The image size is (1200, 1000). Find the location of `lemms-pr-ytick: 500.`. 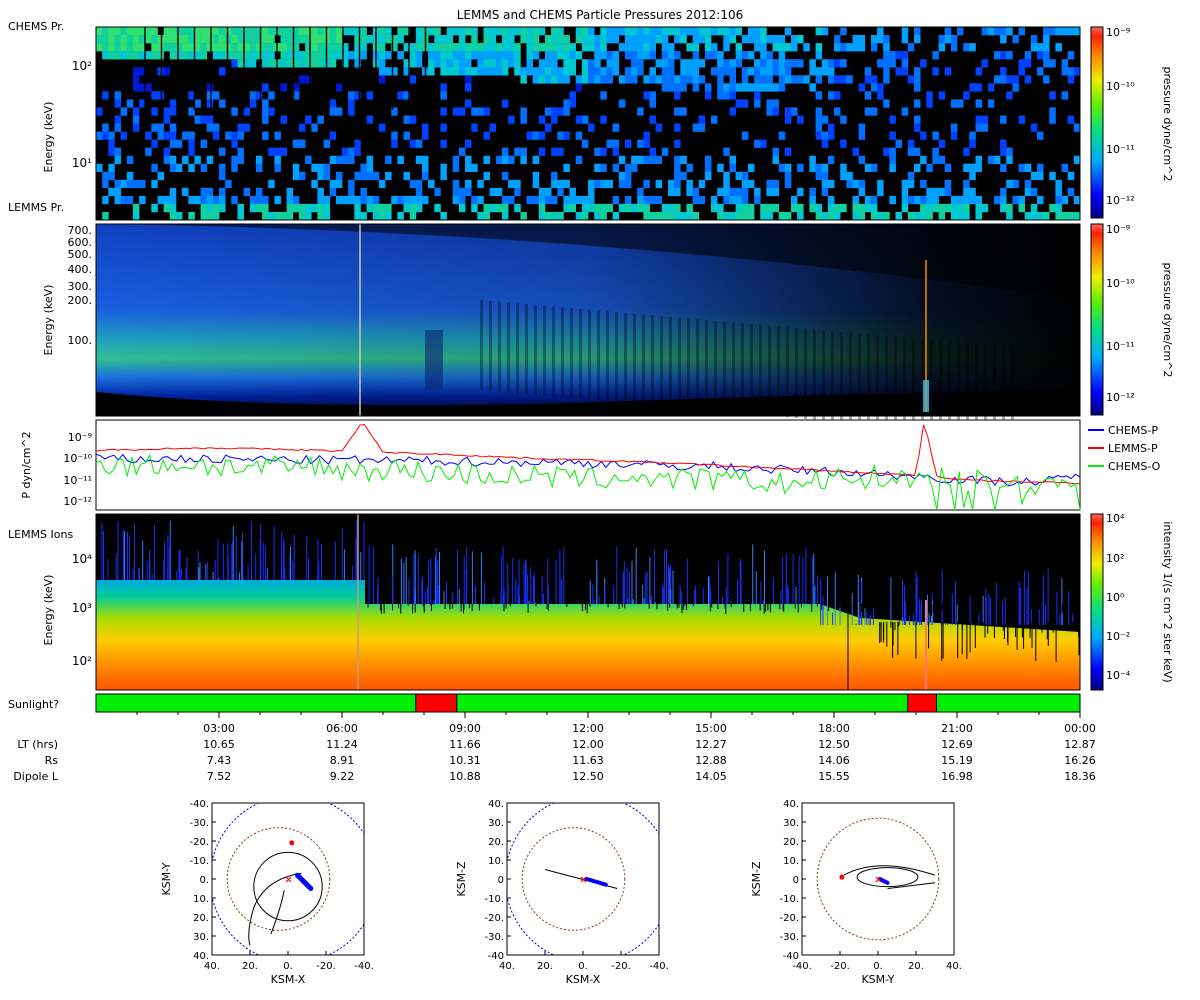

lemms-pr-ytick: 500. is located at coordinates (80, 254).